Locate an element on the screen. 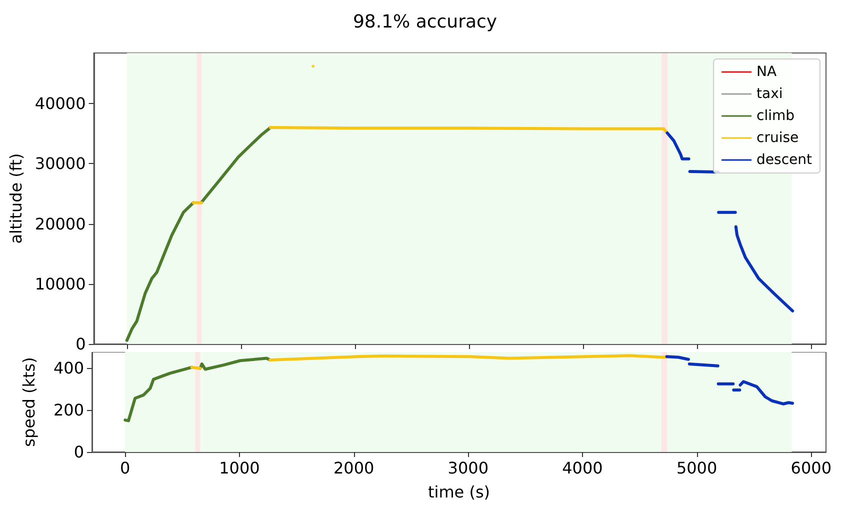 Image resolution: width=850 pixels, height=510 pixels. legend-label: climb is located at coordinates (775, 116).